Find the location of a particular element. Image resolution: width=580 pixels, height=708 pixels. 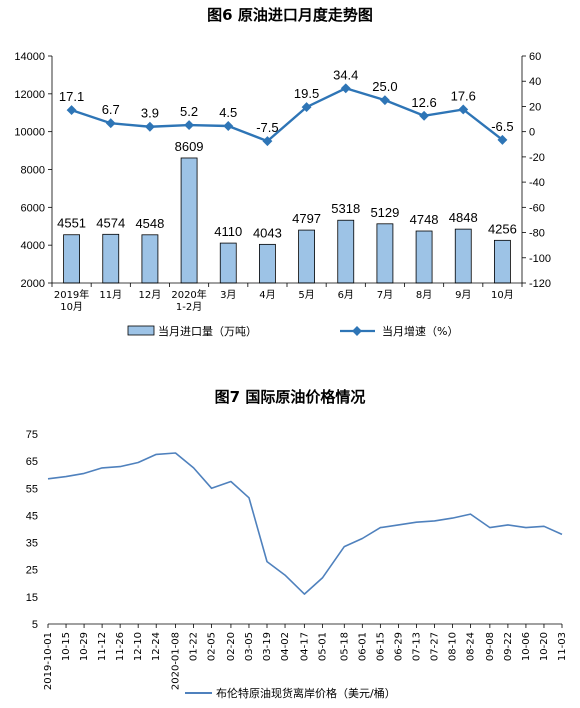

left-tick-label: 6000 is located at coordinates (33, 208).